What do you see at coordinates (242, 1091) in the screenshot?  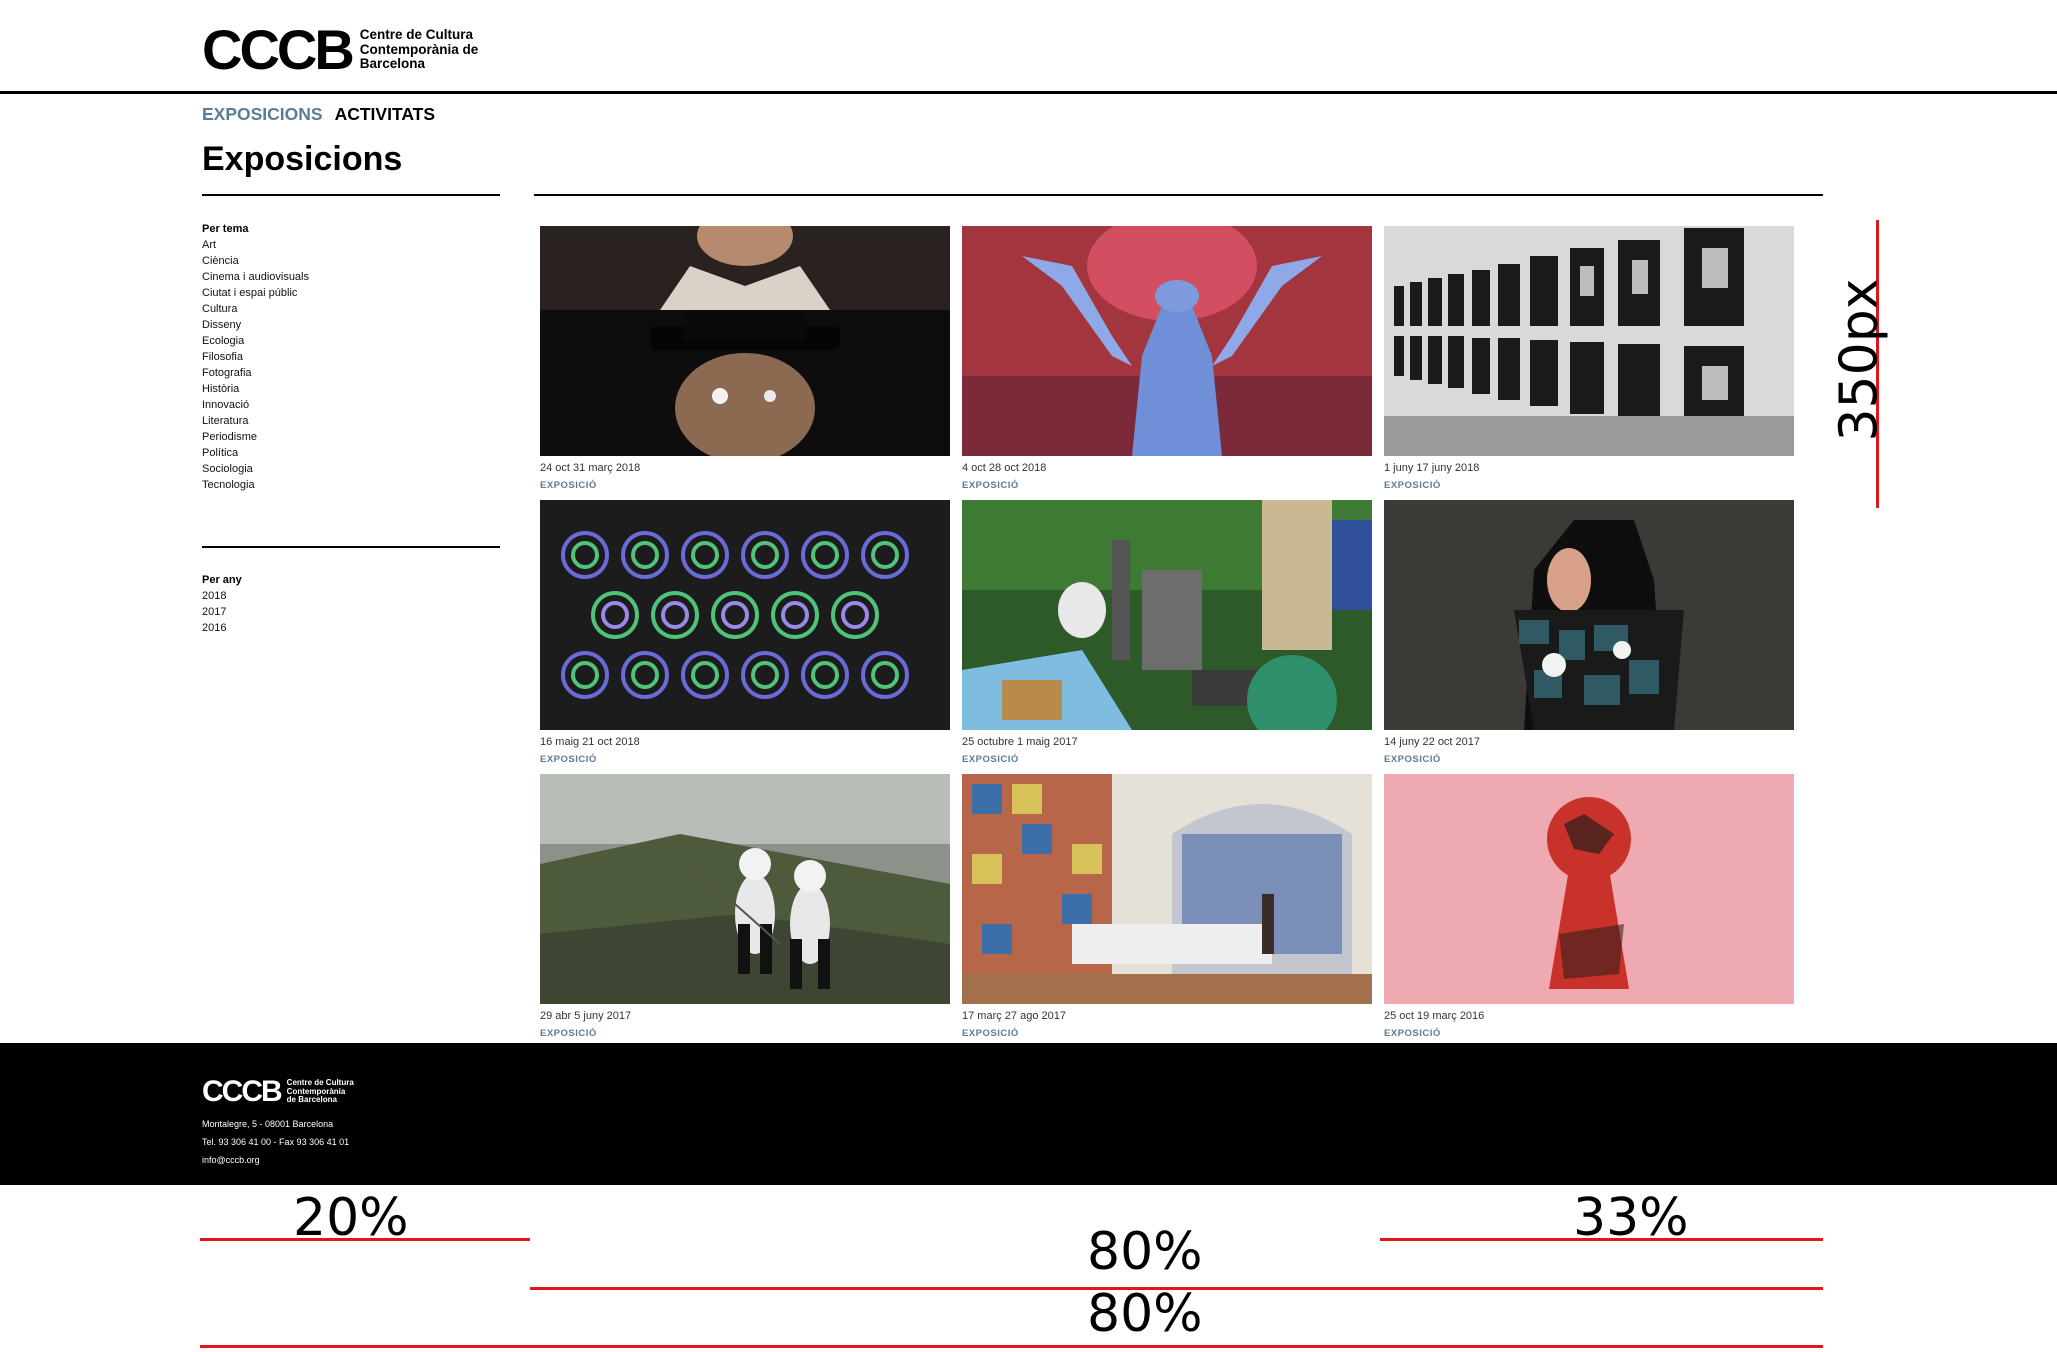 I see `footer-logo-mark: CCCB` at bounding box center [242, 1091].